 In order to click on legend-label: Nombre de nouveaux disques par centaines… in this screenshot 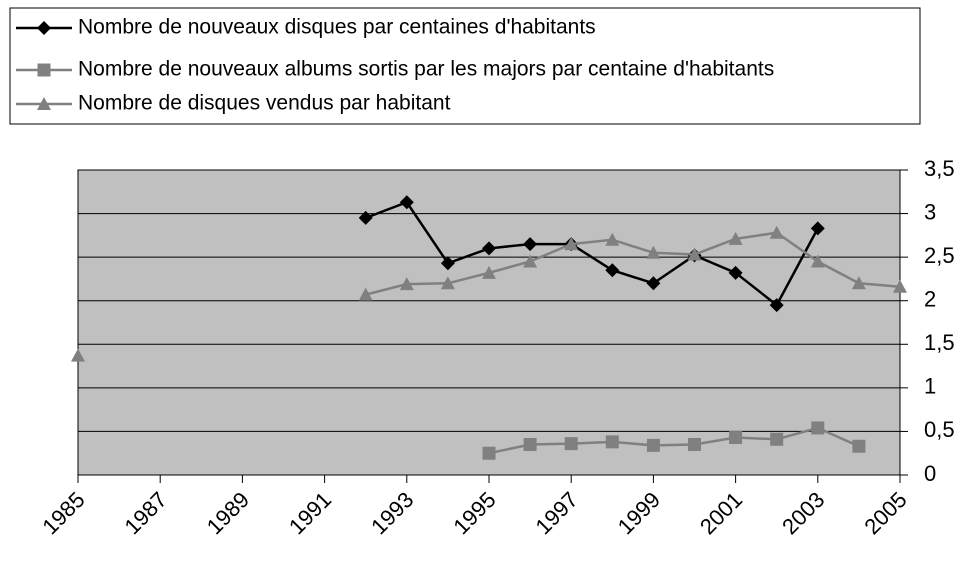, I will do `click(337, 27)`.